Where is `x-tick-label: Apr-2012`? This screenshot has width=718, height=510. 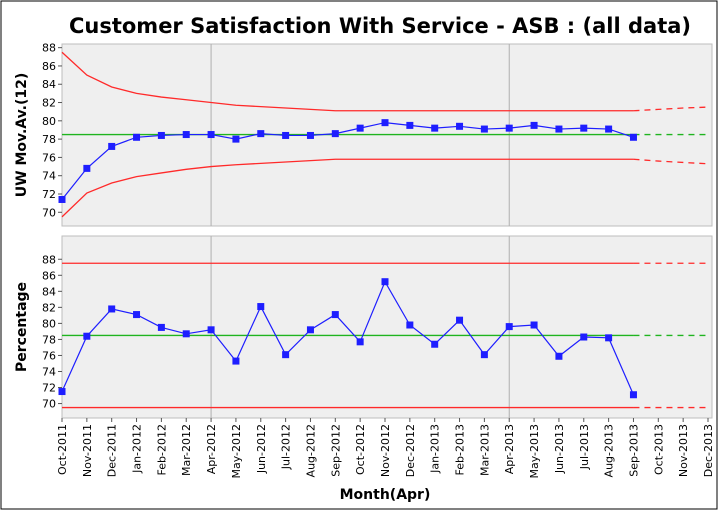 x-tick-label: Apr-2012 is located at coordinates (211, 449).